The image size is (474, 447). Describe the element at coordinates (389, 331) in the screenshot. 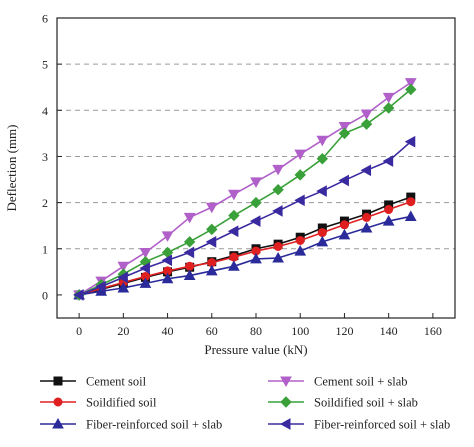

I see `x-tick-label: 140` at that location.